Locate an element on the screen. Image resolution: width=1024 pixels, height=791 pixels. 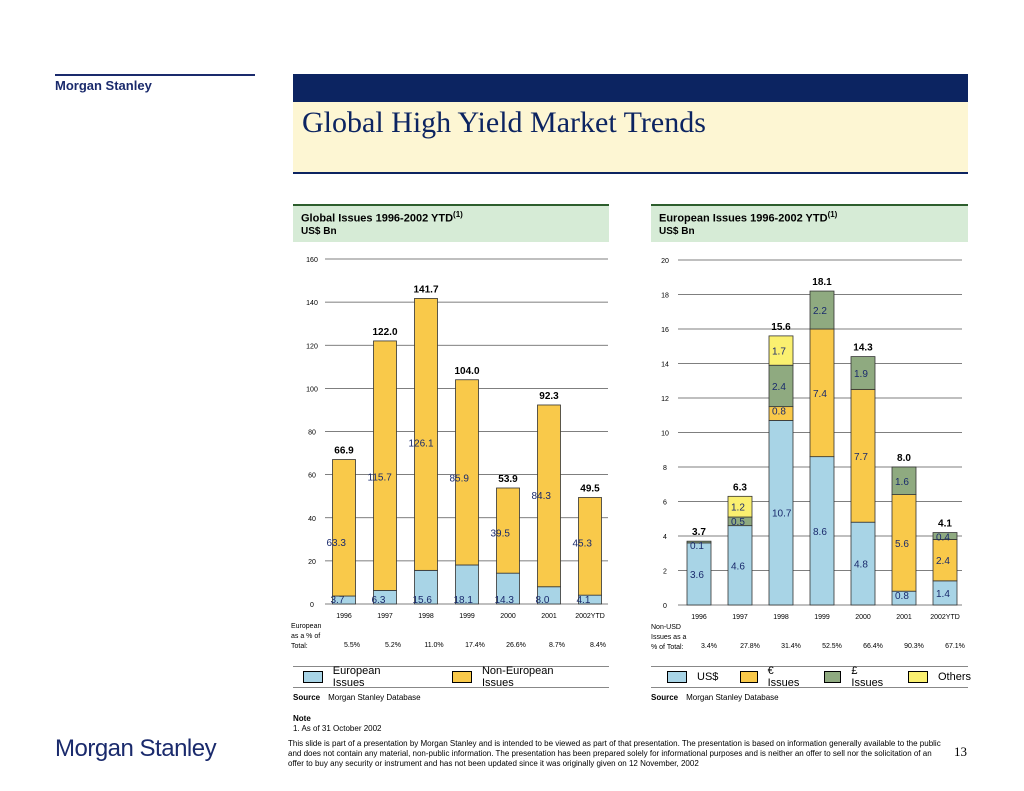
panel-unit: US$ Bn is located at coordinates (677, 231).